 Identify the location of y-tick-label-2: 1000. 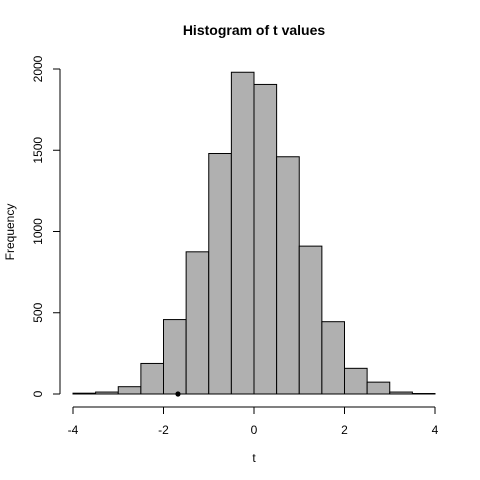
(38, 231).